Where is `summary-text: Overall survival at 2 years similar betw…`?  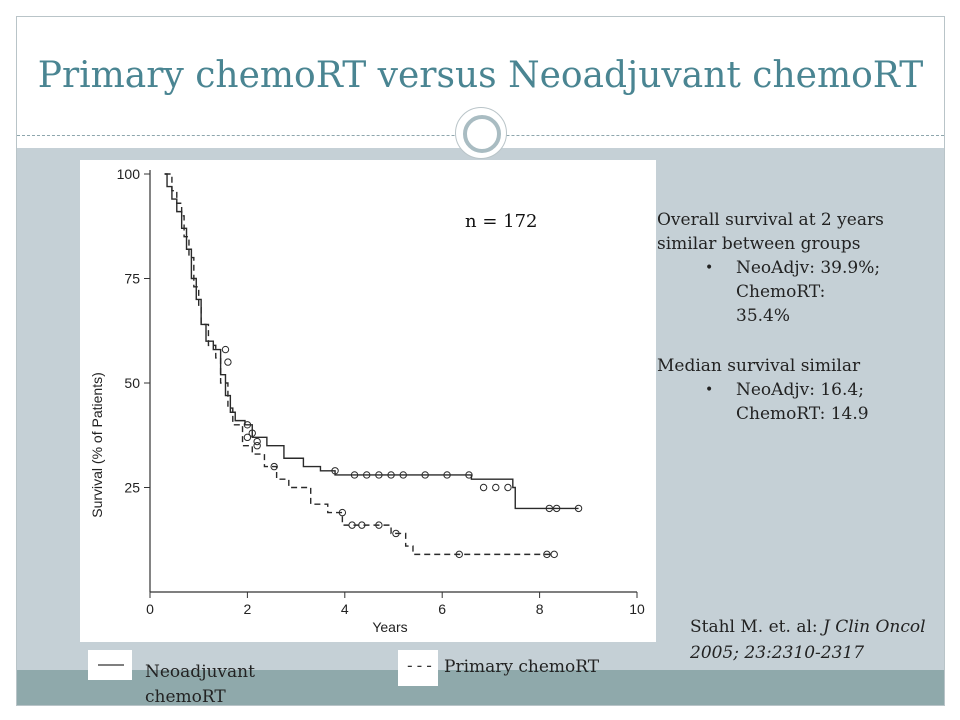 summary-text: Overall survival at 2 years similar betw… is located at coordinates (792, 317).